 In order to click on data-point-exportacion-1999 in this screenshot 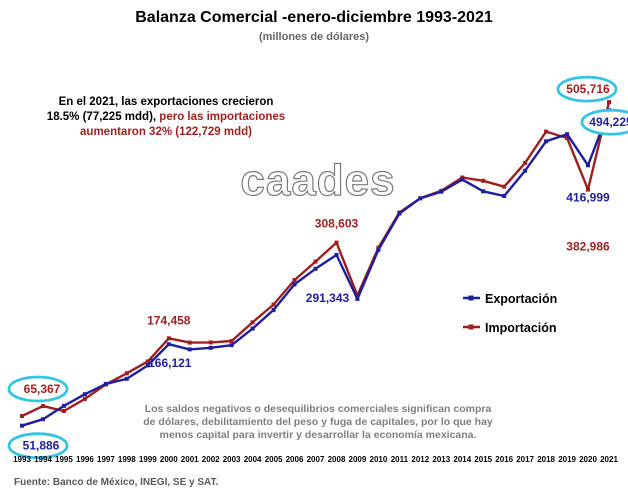, I will do `click(147, 365)`.